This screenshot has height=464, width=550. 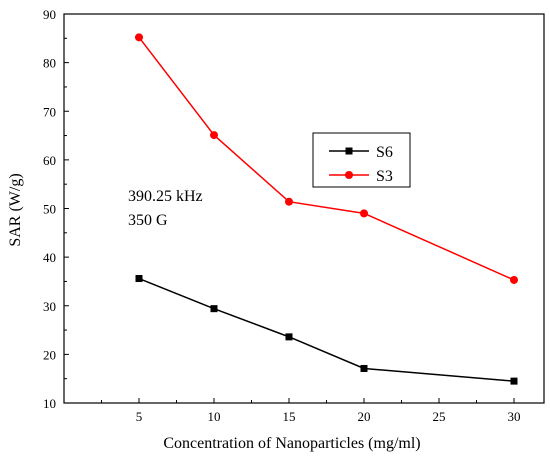 What do you see at coordinates (311, 411) in the screenshot?
I see `x-axis: 5 10 15 20 25 30` at bounding box center [311, 411].